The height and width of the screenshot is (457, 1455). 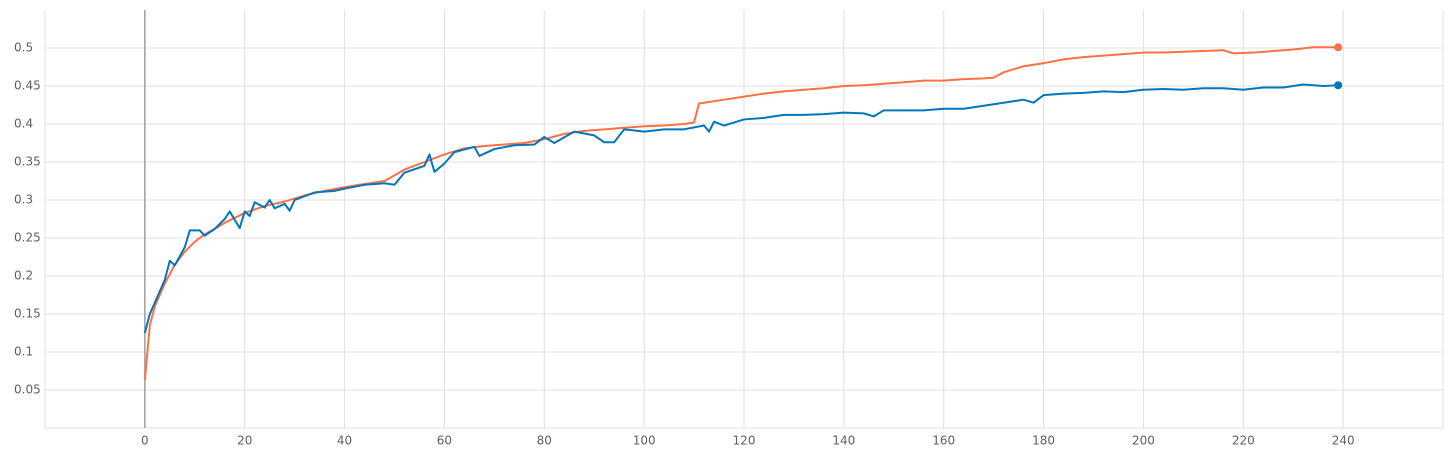 I want to click on x-tick-label: 0, so click(x=145, y=441).